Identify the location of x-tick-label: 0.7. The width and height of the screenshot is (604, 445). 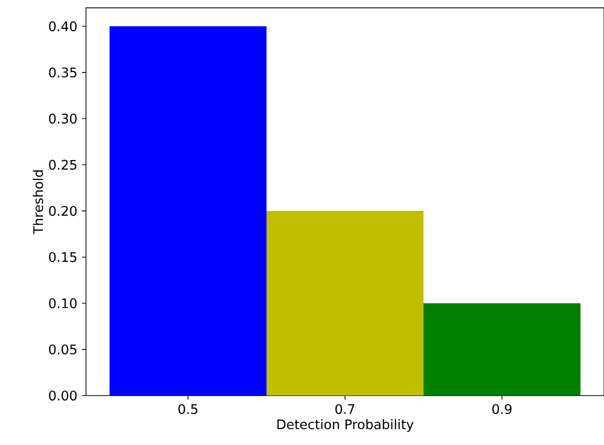
(344, 409).